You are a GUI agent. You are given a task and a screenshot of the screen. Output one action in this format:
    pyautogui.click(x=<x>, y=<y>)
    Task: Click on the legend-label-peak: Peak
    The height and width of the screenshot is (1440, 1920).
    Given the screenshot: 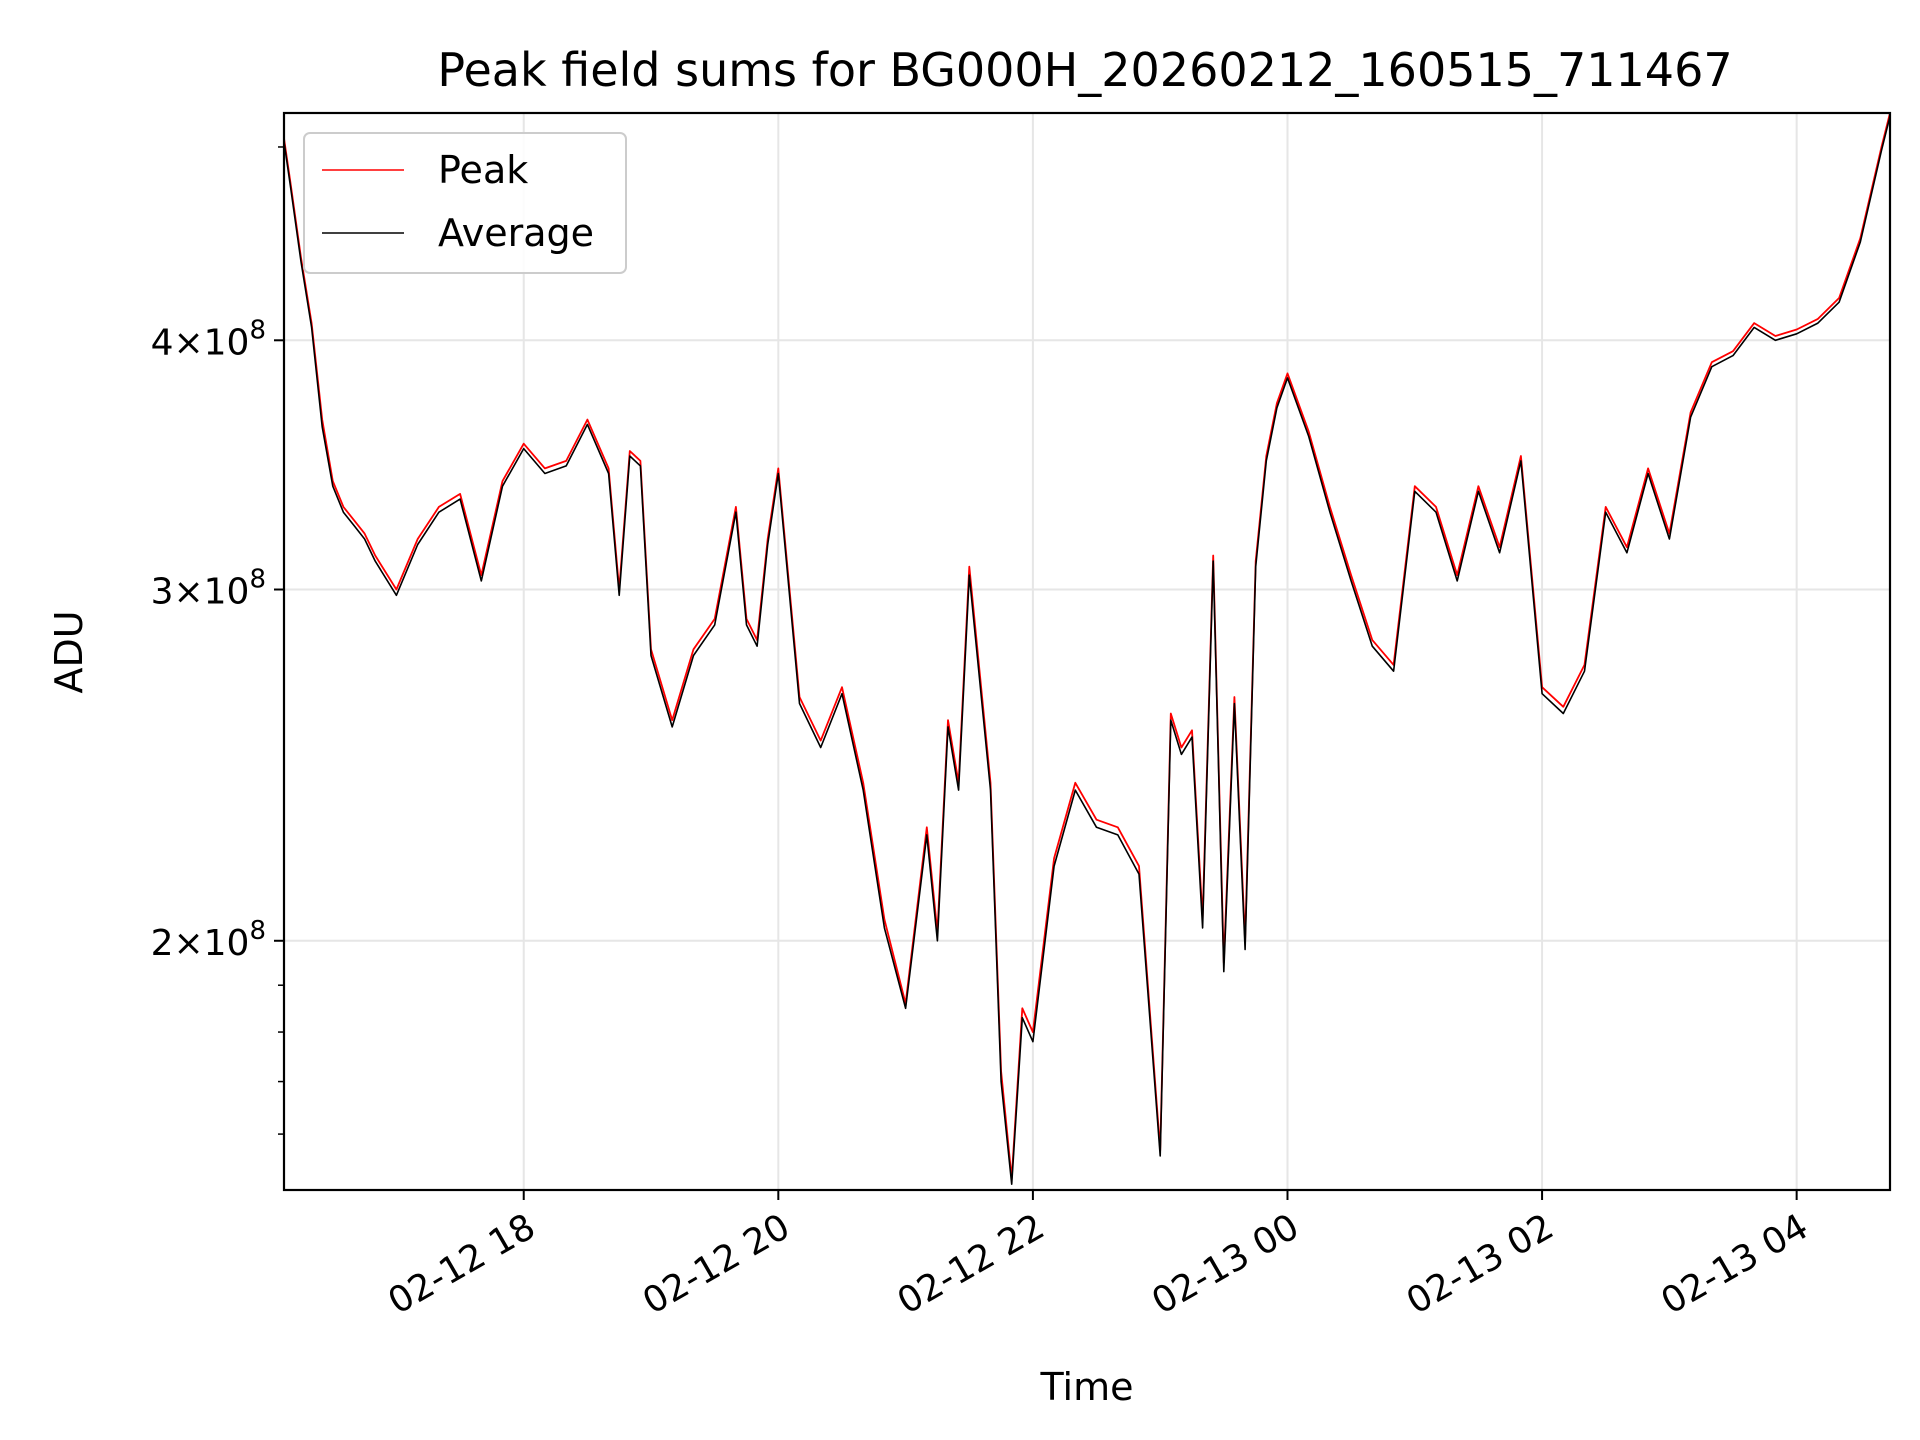 What is the action you would take?
    pyautogui.click(x=483, y=170)
    